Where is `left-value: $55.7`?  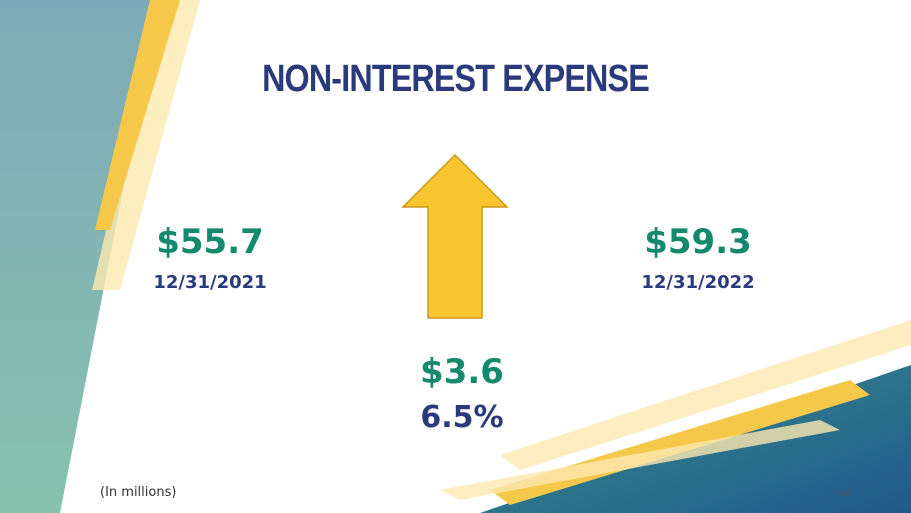
left-value: $55.7 is located at coordinates (210, 242).